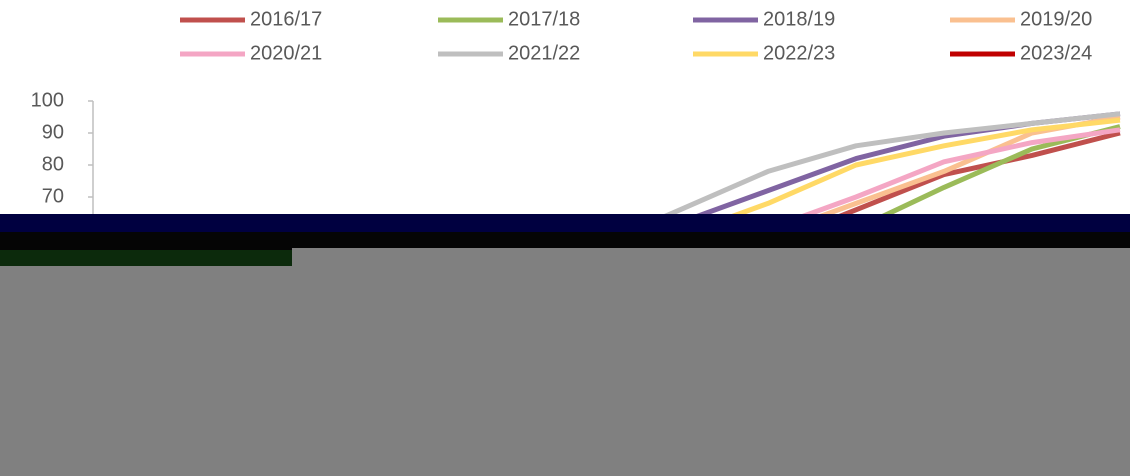  I want to click on y-tick-label: 70, so click(53, 196).